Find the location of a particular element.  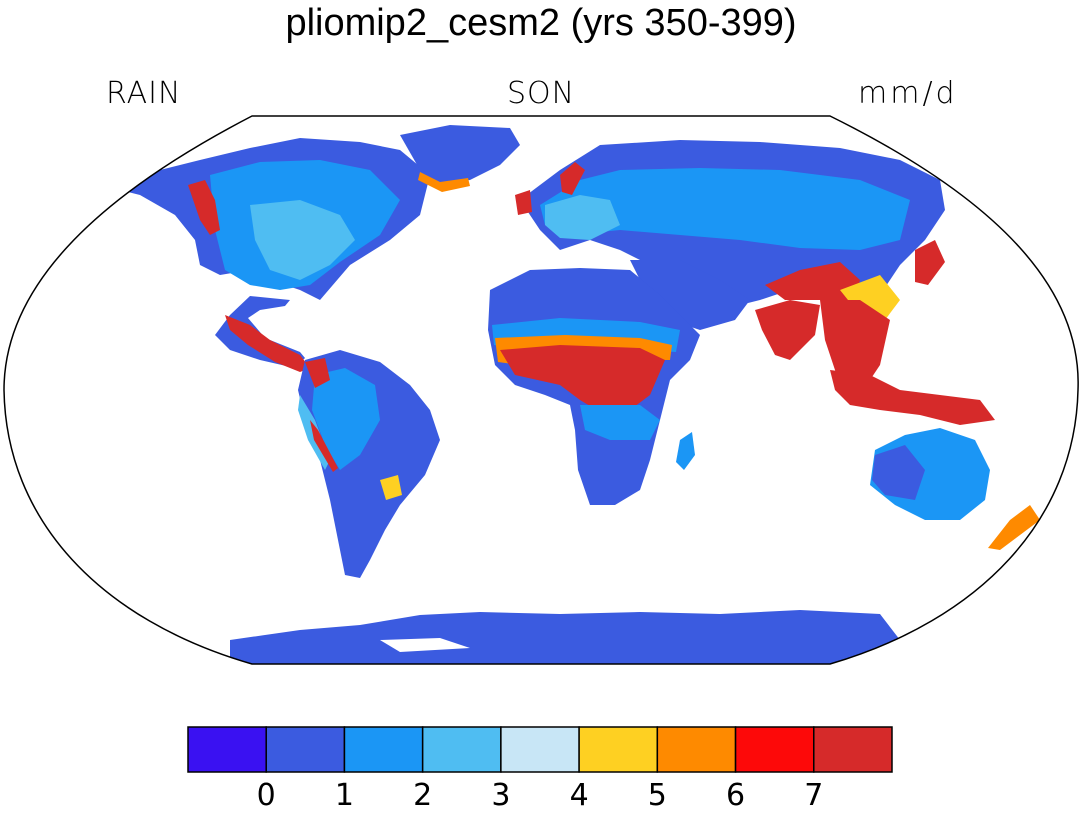

colorbar-tick-label: 4 is located at coordinates (579, 795).